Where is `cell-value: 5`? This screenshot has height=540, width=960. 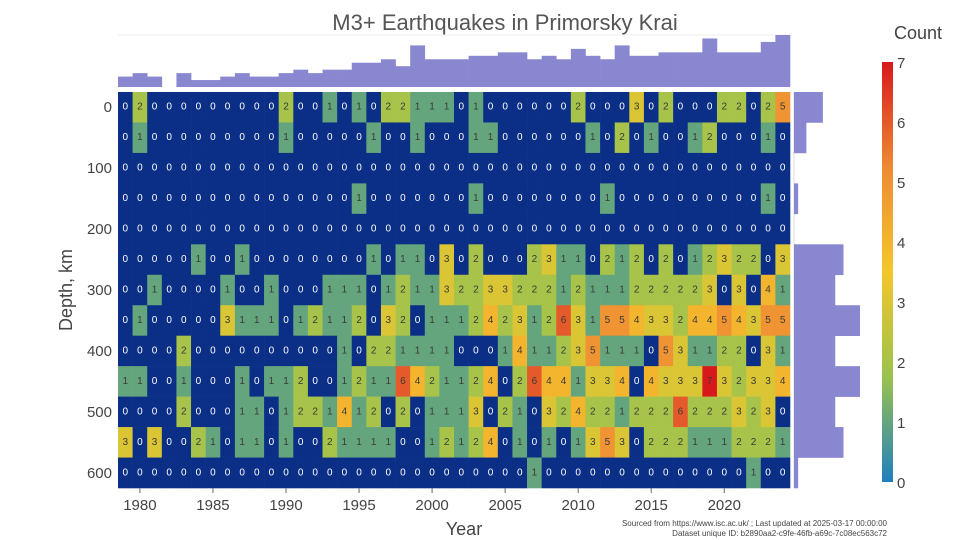 cell-value: 5 is located at coordinates (608, 442).